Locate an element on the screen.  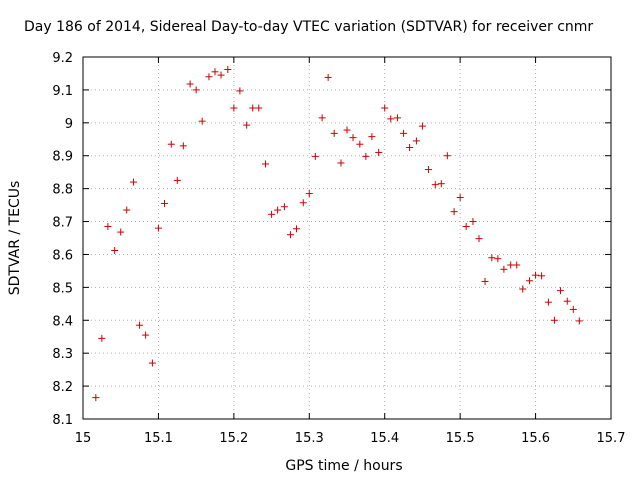
y-tick-label: 8.6 is located at coordinates (62, 255).